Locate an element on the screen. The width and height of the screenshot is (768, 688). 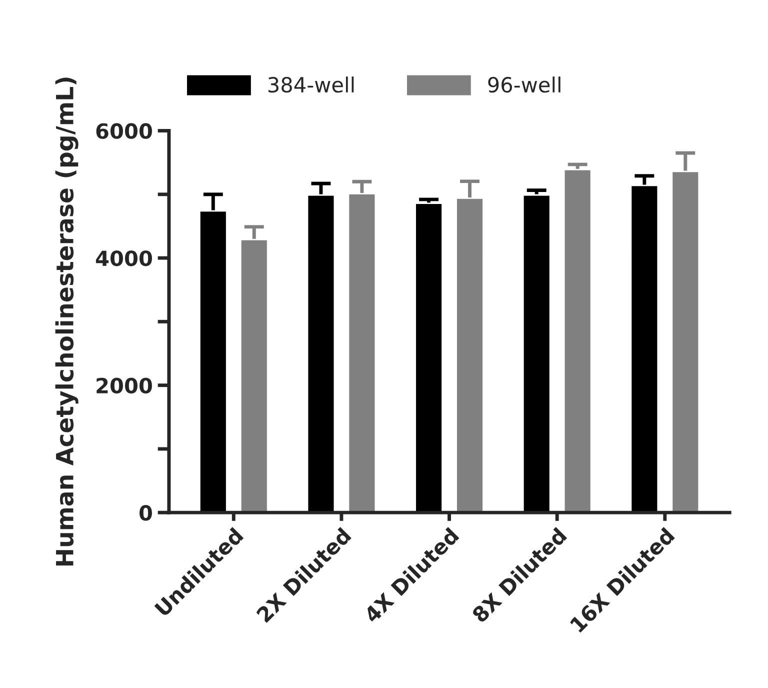
y-tick-label: 4000 is located at coordinates (124, 258).